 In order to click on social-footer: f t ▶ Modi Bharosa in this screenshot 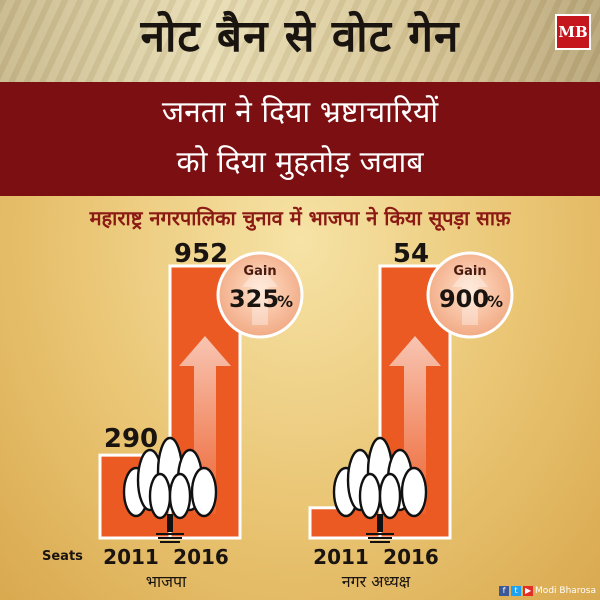, I will do `click(547, 591)`.